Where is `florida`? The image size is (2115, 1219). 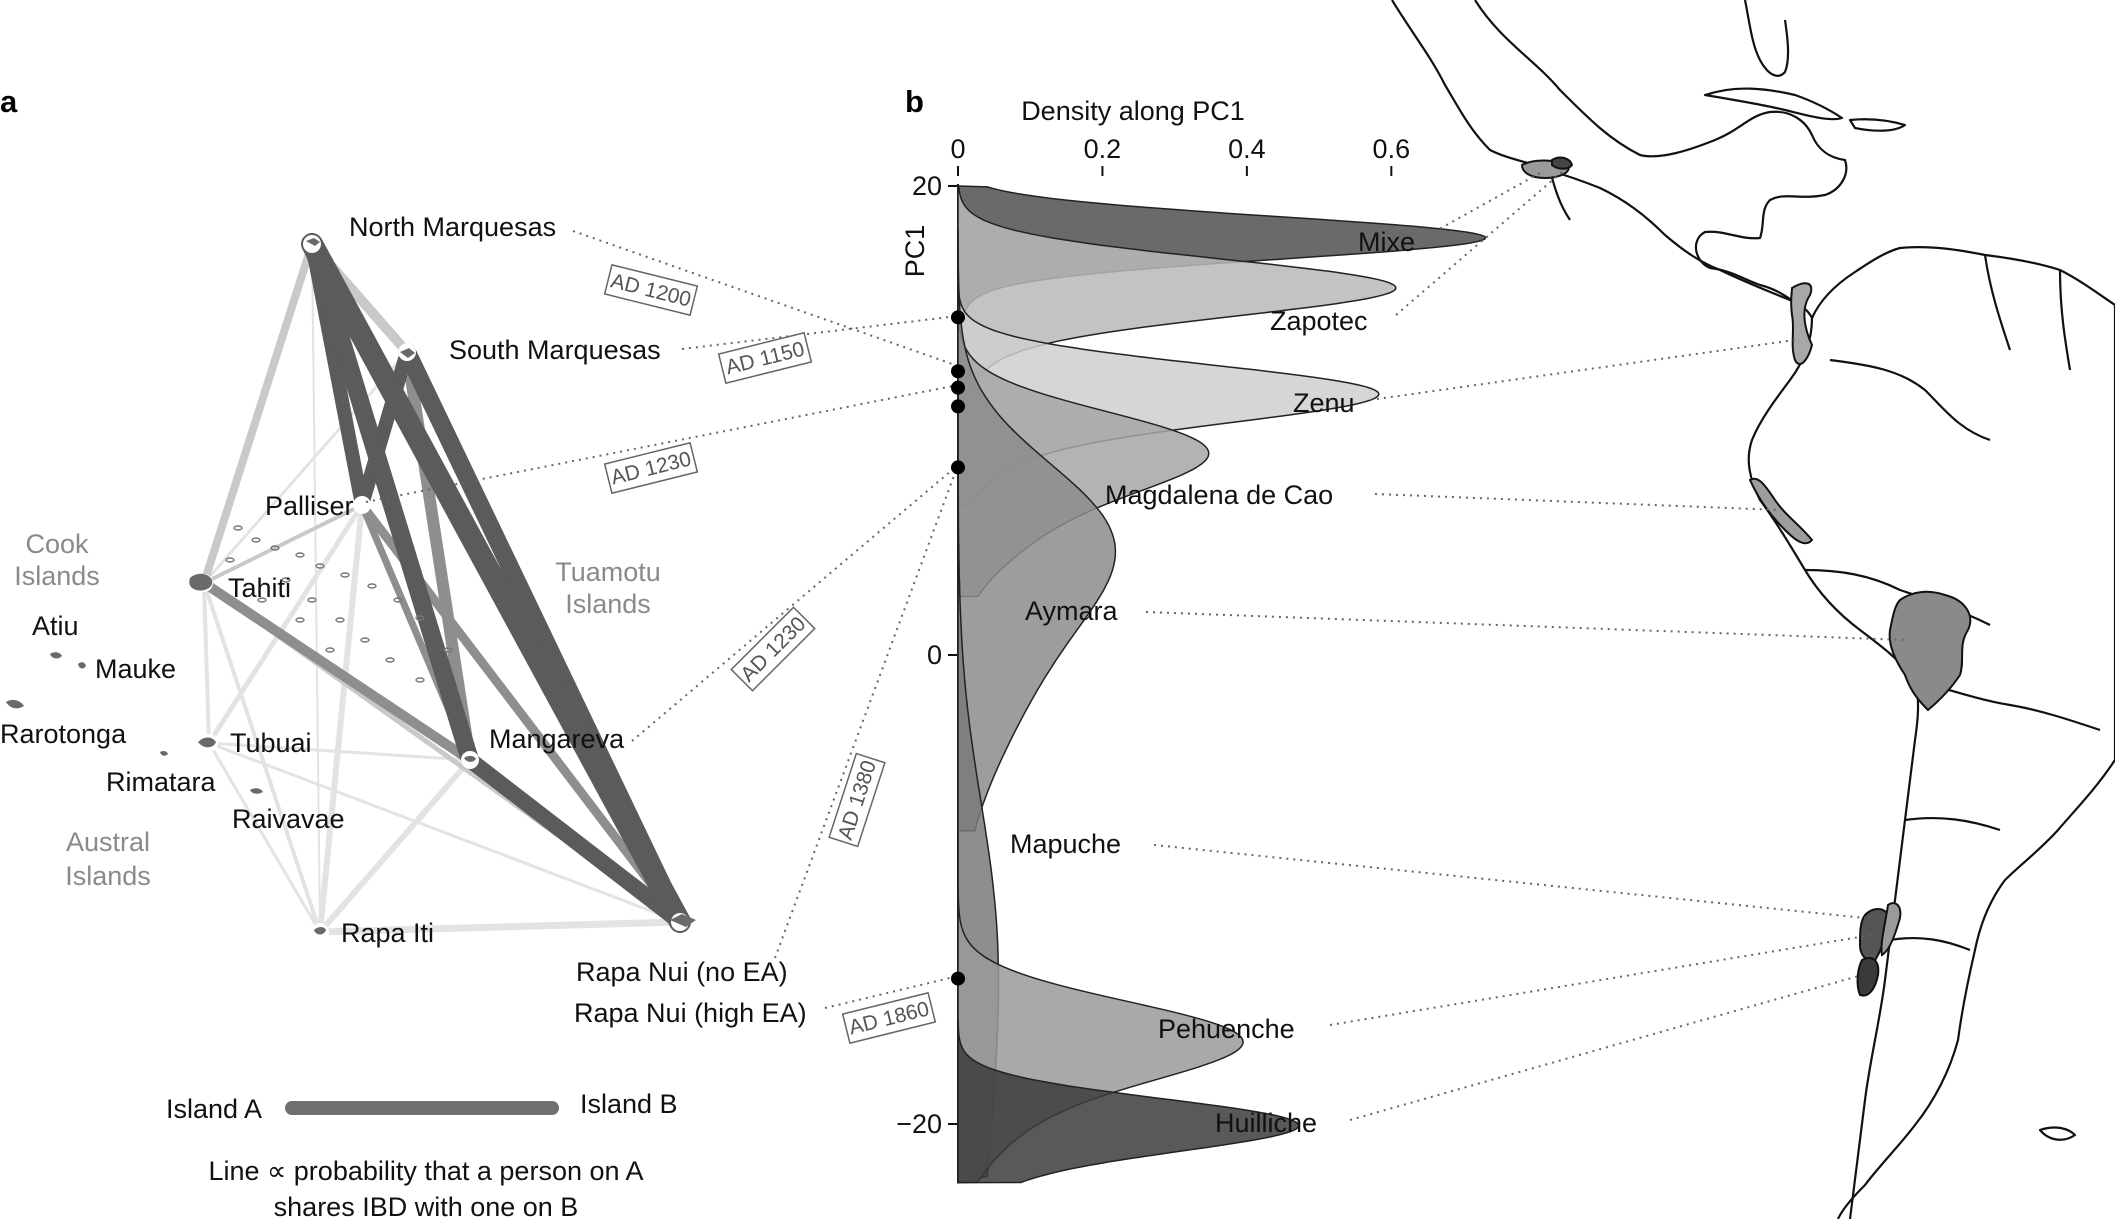
florida is located at coordinates (1766, 38).